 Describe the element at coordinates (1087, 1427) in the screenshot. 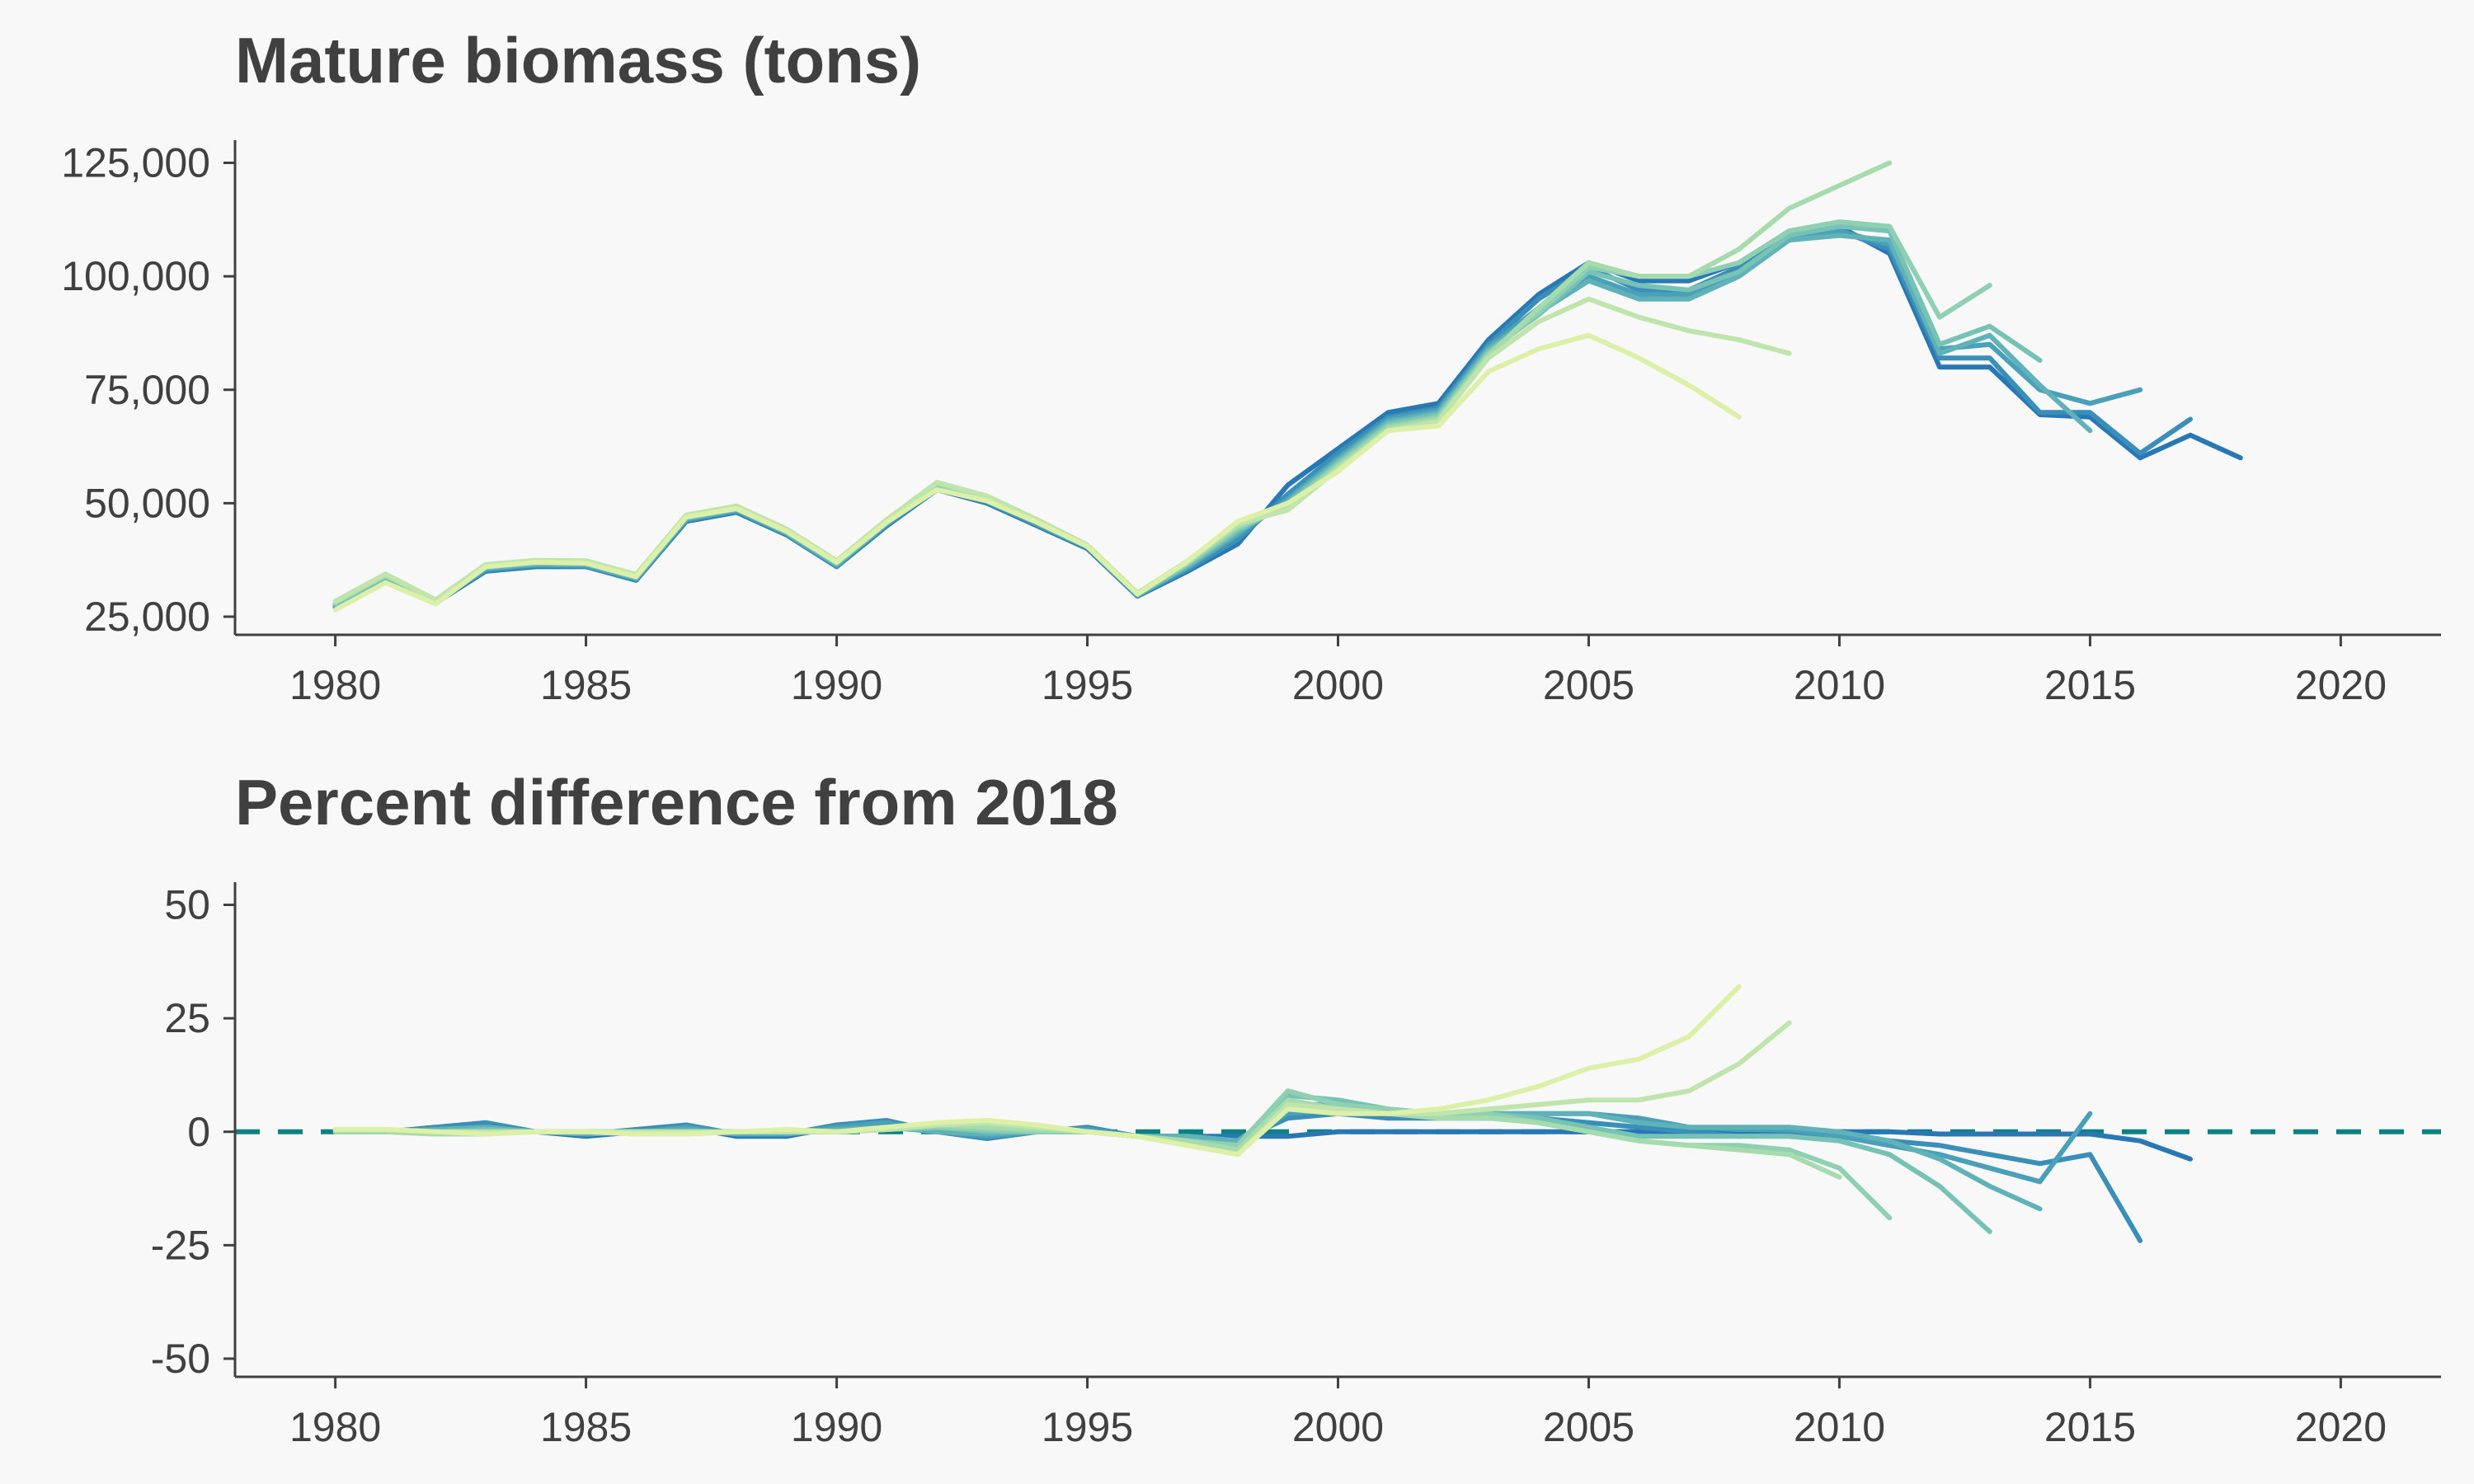

I see `percent-diff-x-tick-label: 1995` at that location.